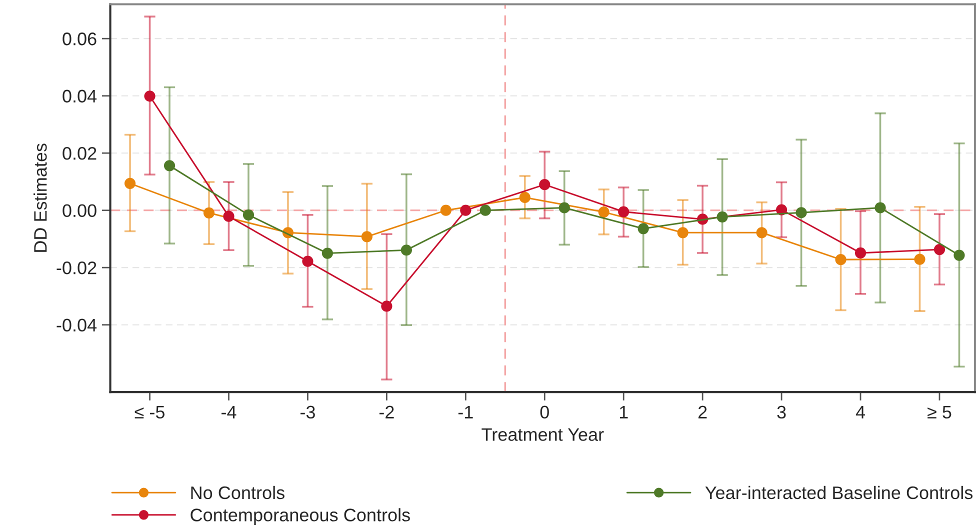  What do you see at coordinates (237, 493) in the screenshot?
I see `legend-label: No Controls` at bounding box center [237, 493].